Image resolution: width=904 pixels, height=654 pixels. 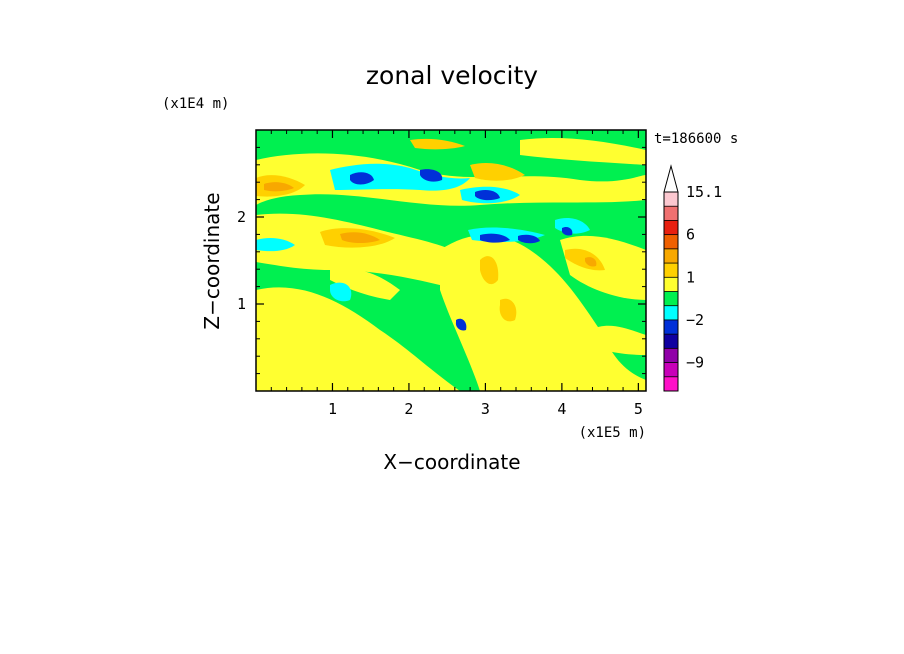 I want to click on colorbar-extend-arrow, so click(x=671, y=178).